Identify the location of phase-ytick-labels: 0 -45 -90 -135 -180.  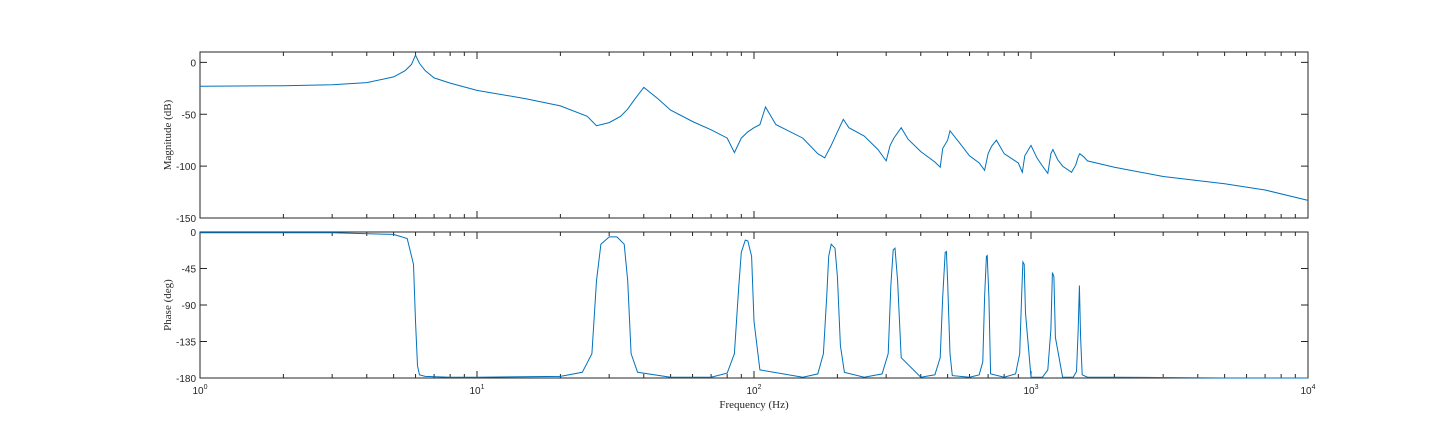
(186, 306).